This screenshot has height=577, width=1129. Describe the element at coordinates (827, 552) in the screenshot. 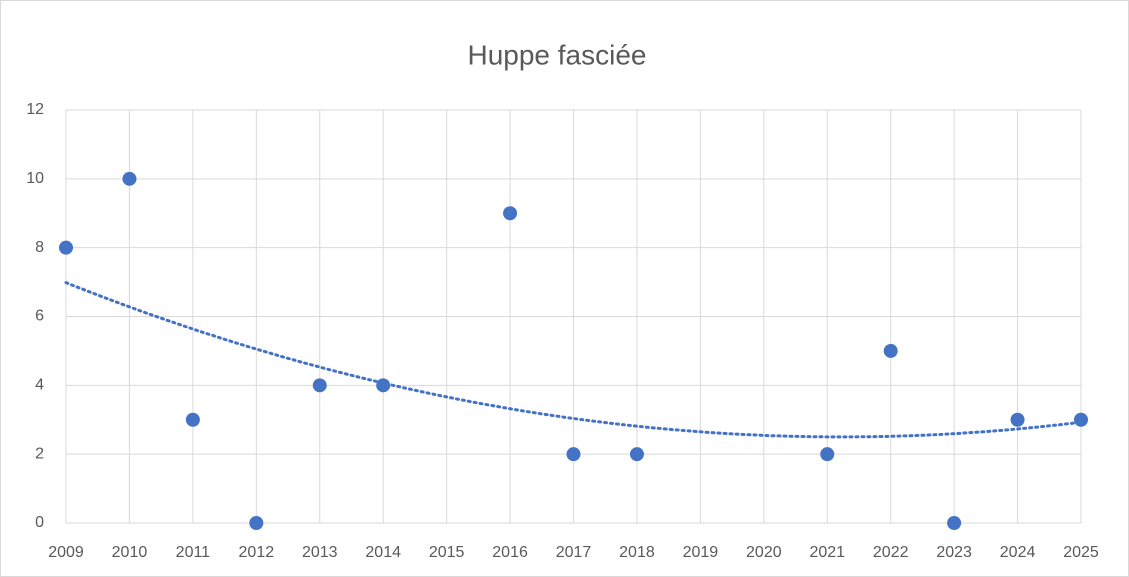

I see `x-tick-label: 2021` at that location.